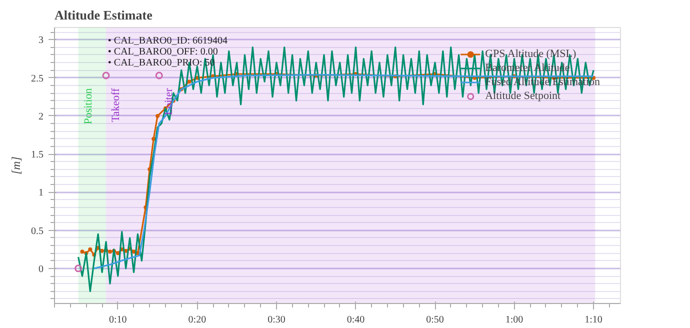 This screenshot has height=328, width=690. Describe the element at coordinates (116, 105) in the screenshot. I see `band-label: Takeoff` at that location.